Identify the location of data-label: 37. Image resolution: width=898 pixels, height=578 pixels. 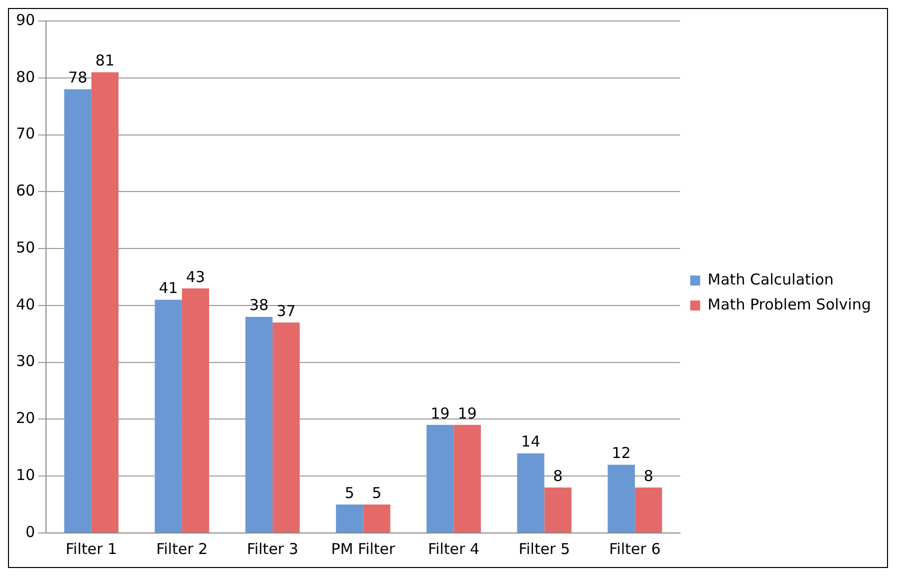
(286, 311).